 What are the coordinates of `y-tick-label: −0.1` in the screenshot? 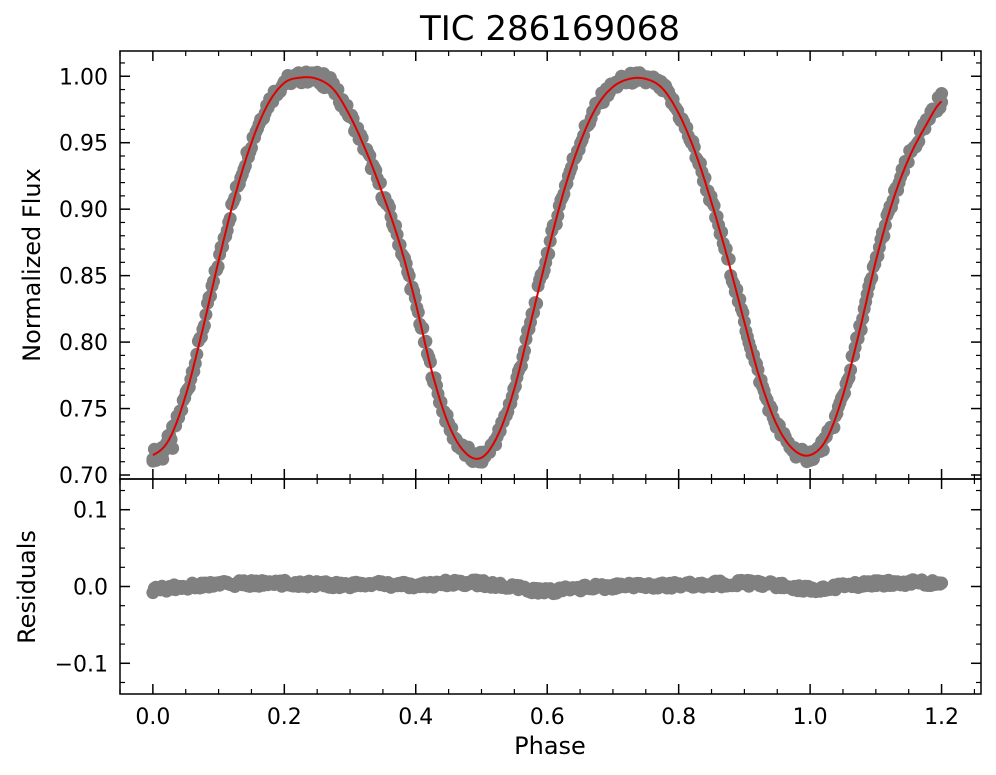 It's located at (81, 664).